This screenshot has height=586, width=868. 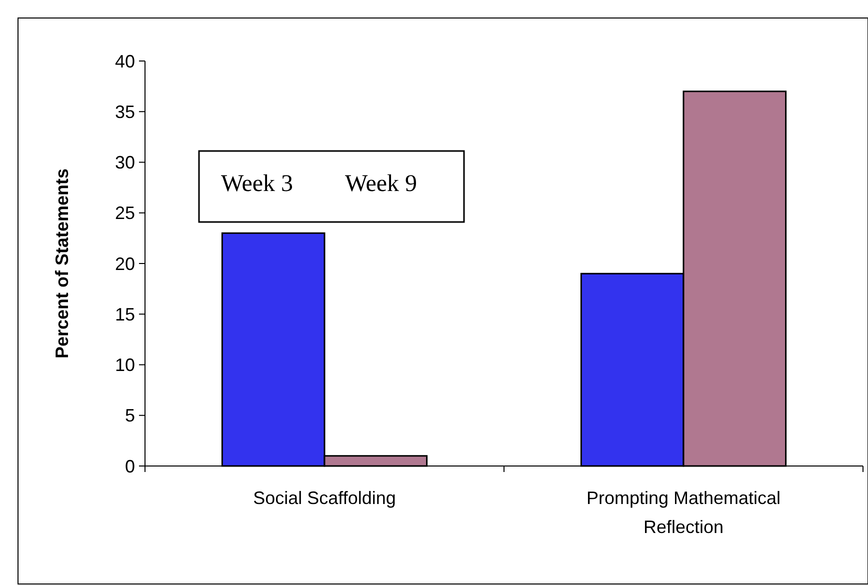 I want to click on text: Week 9, so click(x=381, y=184).